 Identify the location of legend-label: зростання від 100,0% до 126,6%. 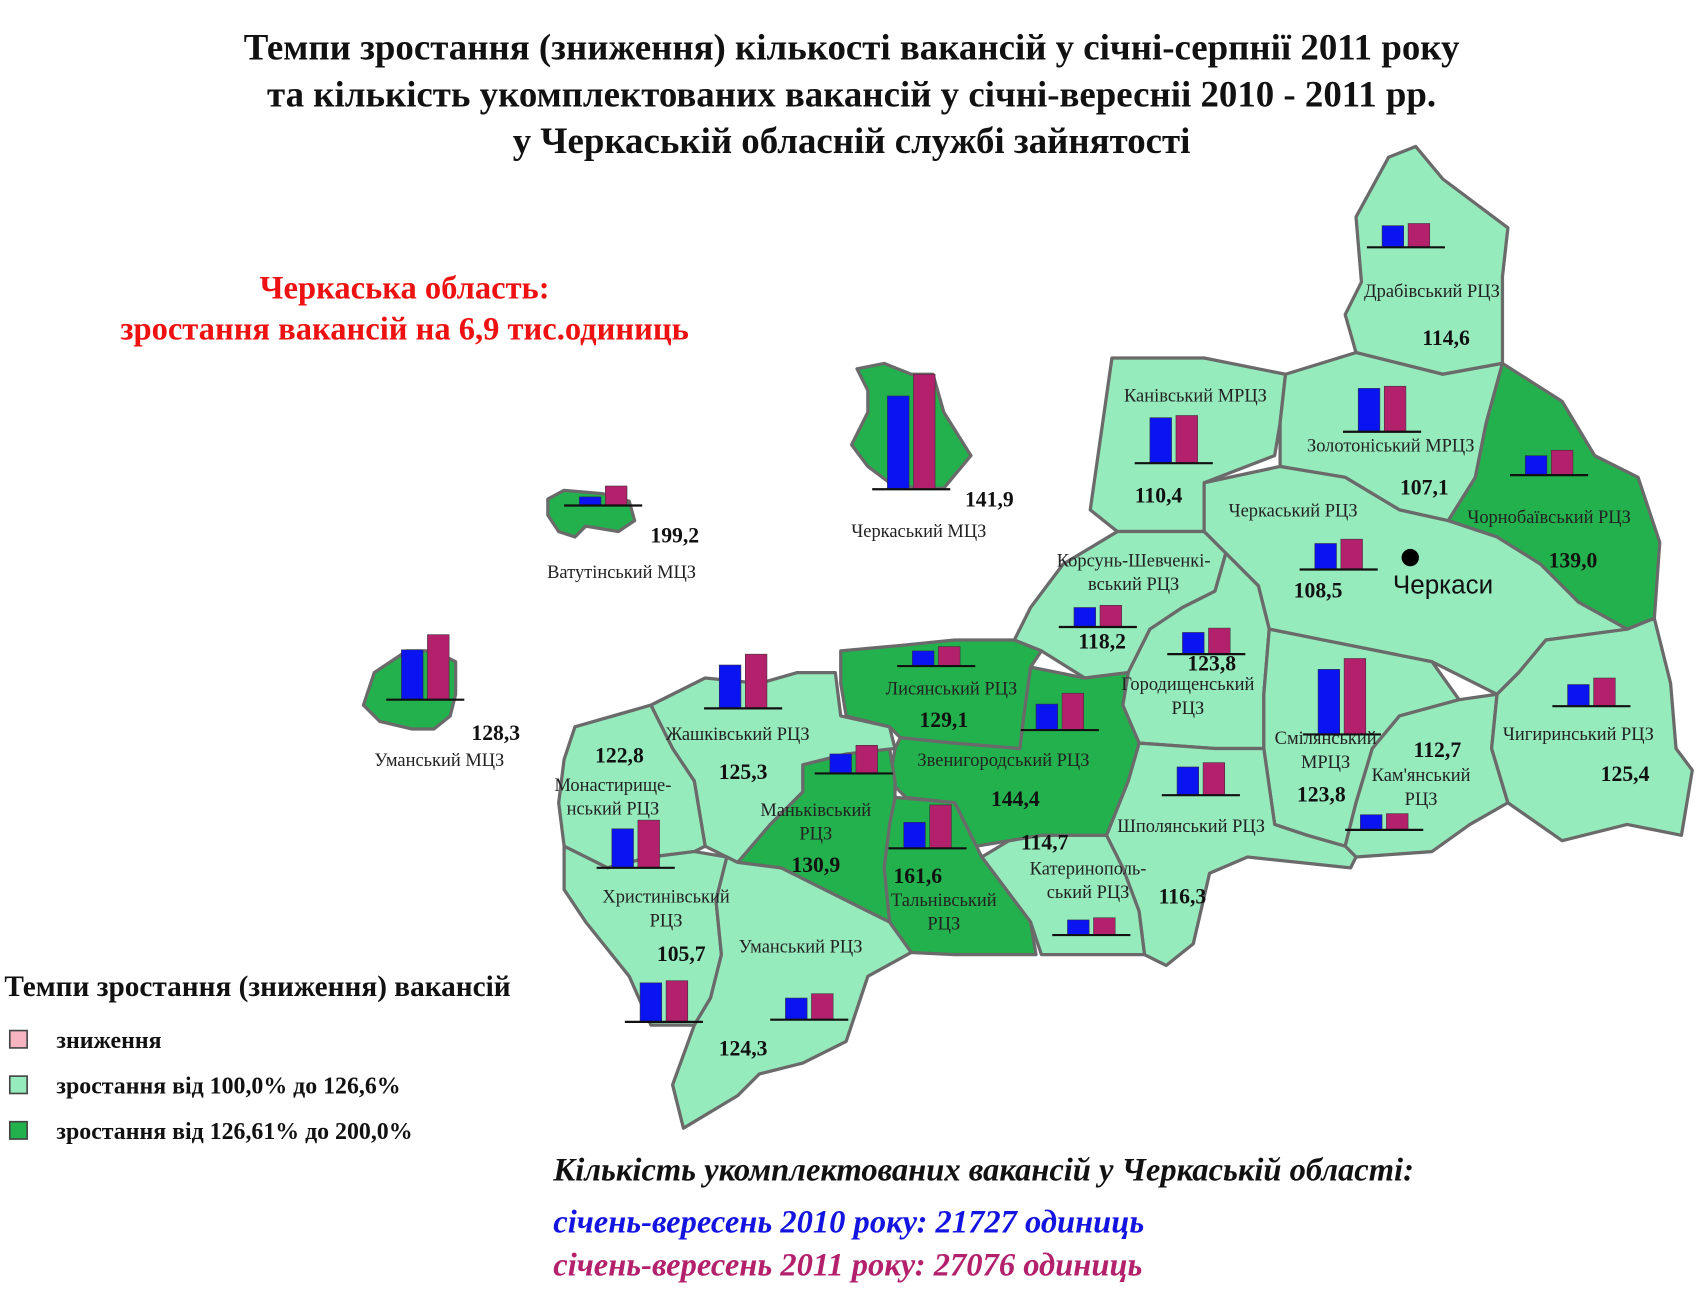
(228, 1086).